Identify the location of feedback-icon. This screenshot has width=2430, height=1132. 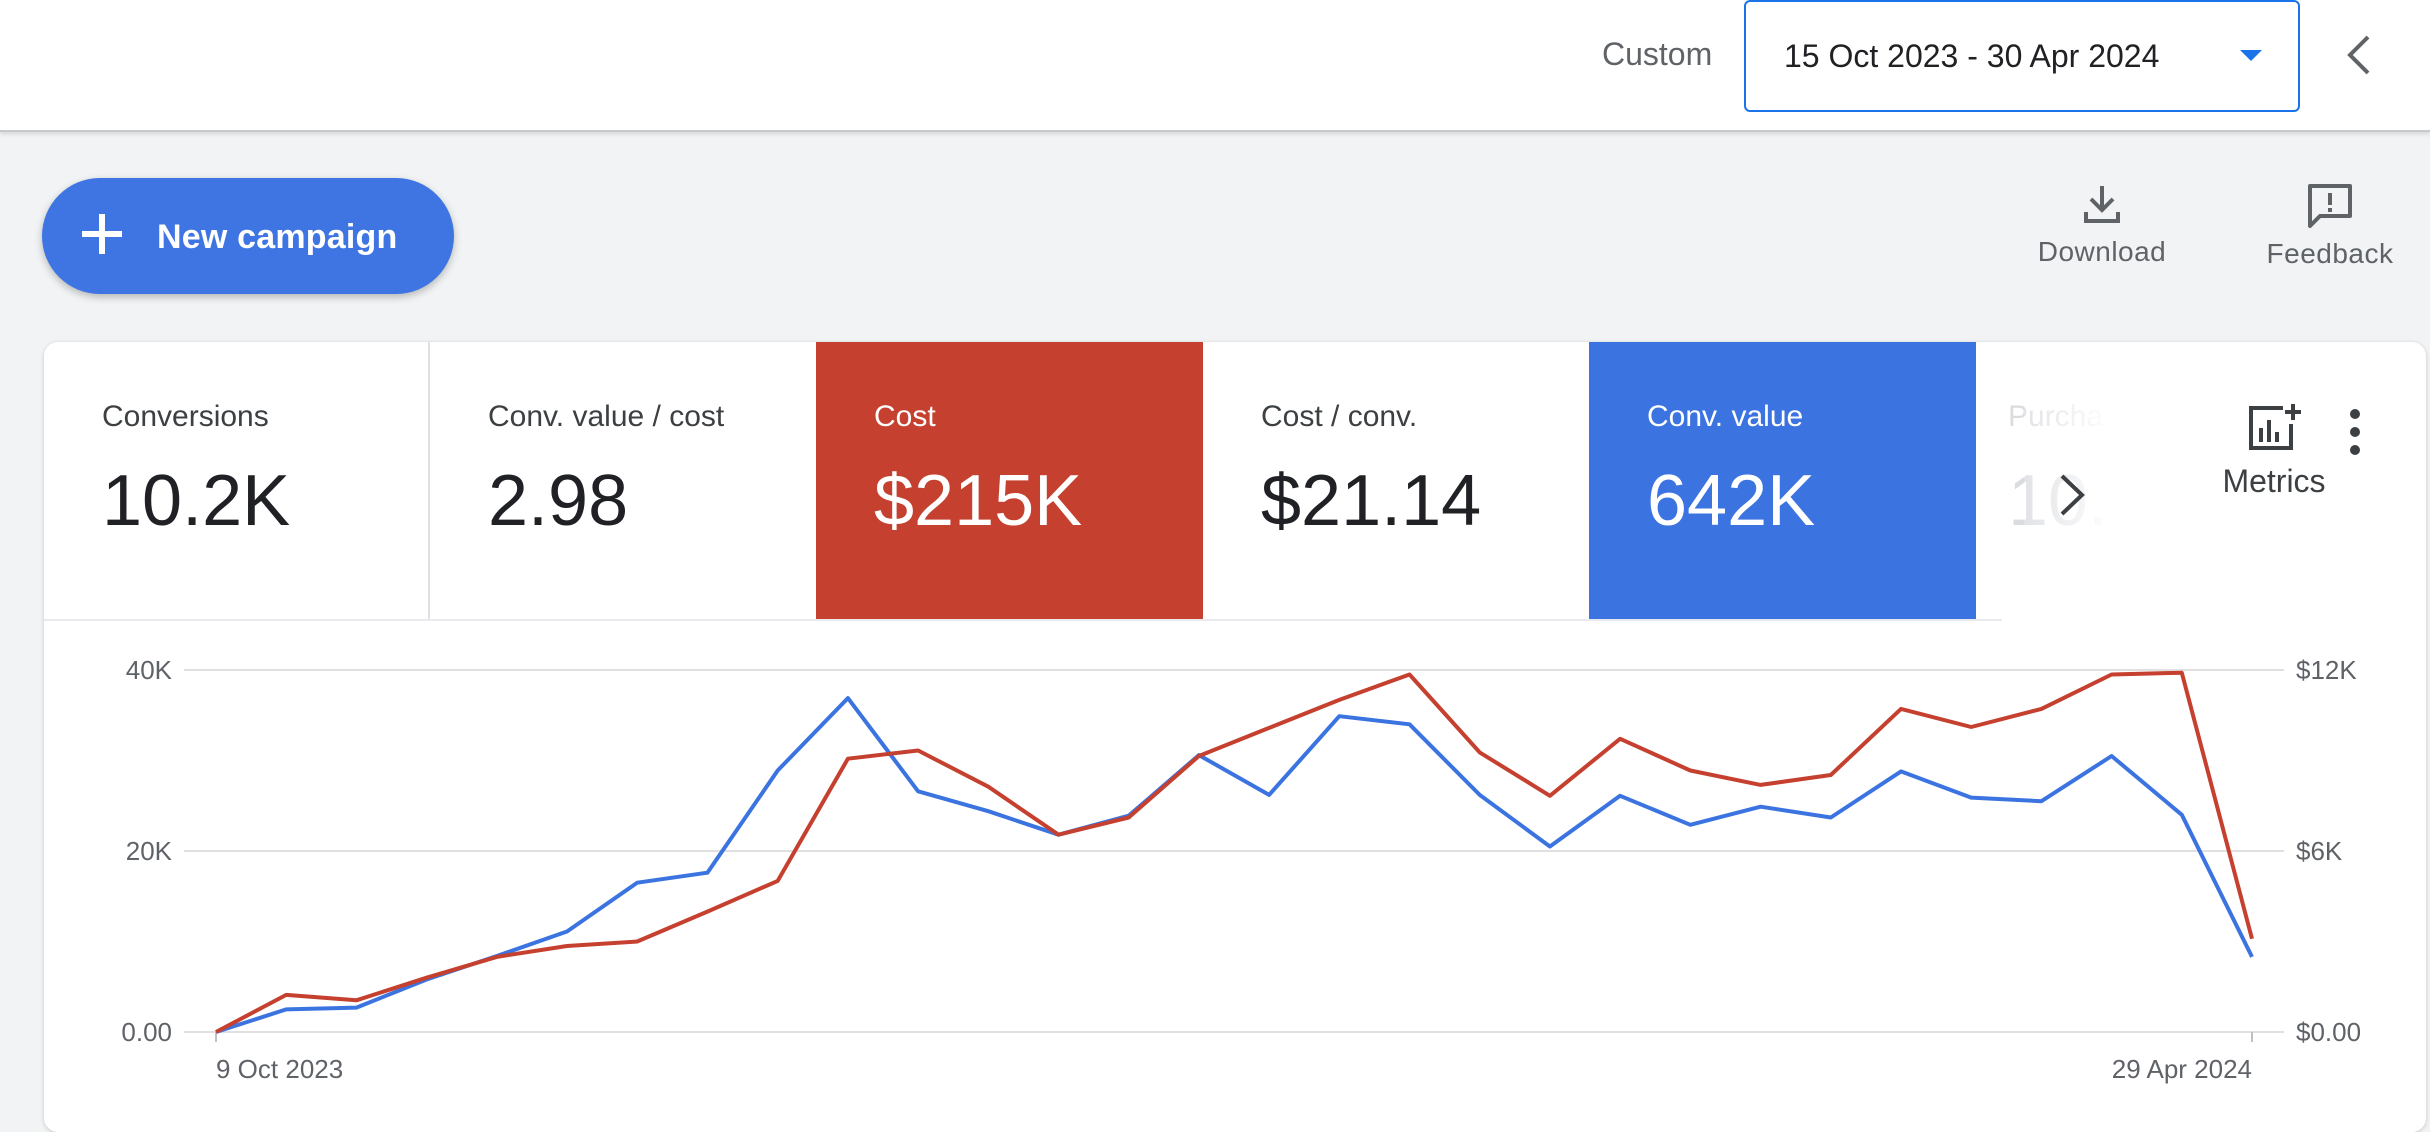
(2330, 206).